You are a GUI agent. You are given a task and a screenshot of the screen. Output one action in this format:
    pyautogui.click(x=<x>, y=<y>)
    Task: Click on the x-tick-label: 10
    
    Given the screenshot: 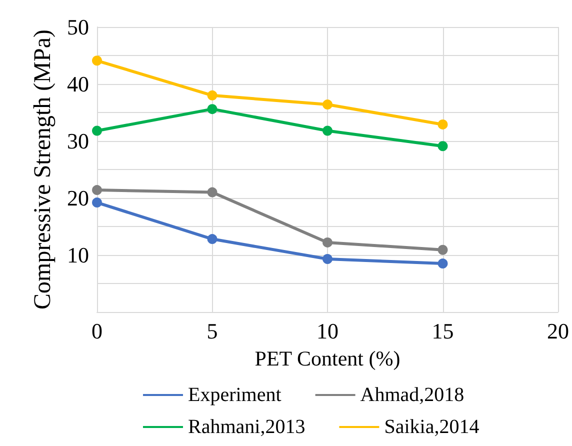 What is the action you would take?
    pyautogui.click(x=327, y=331)
    